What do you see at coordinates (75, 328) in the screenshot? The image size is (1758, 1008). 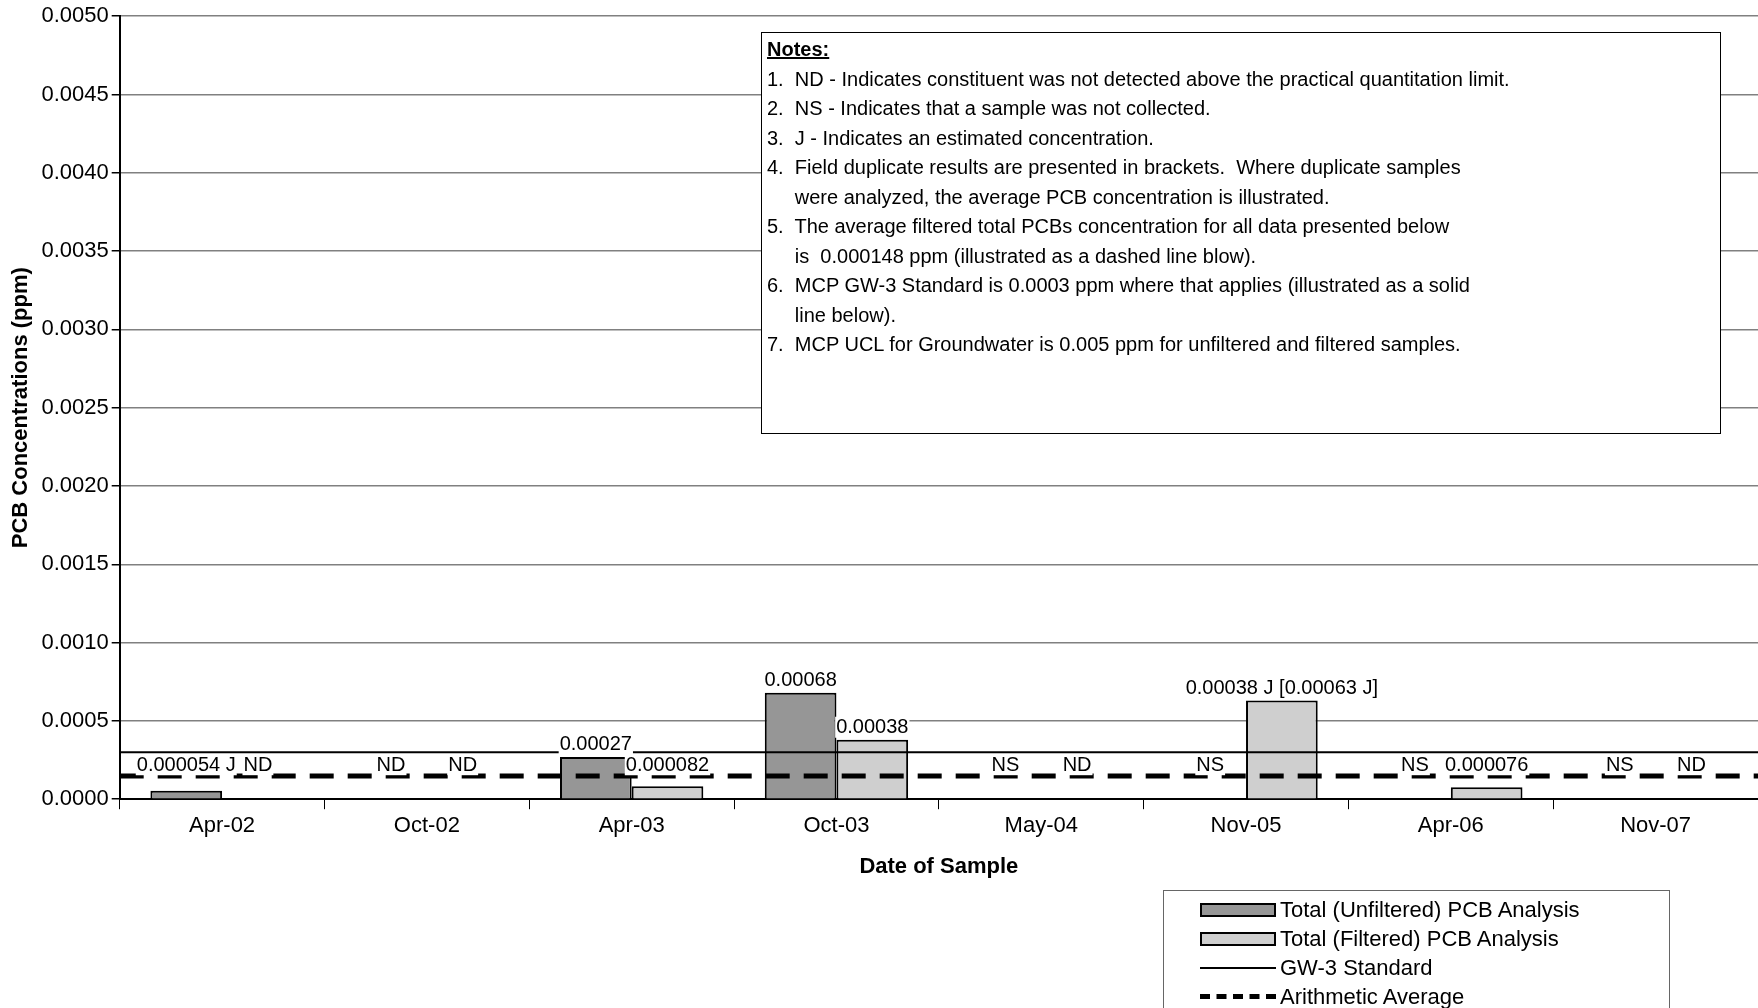 I see `y-tick-label: 0.0030` at bounding box center [75, 328].